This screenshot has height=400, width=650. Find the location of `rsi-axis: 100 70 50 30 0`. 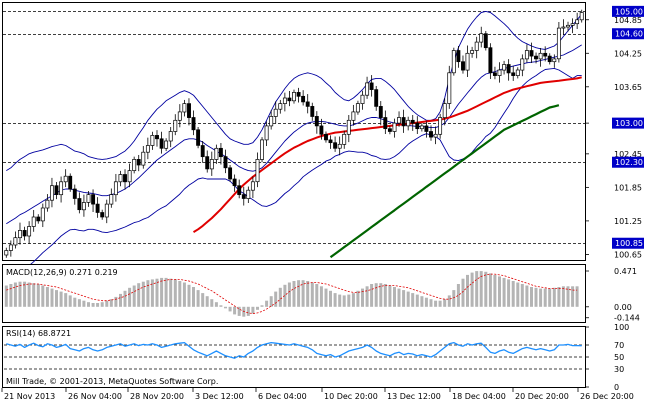

rsi-axis: 100 70 50 30 0 is located at coordinates (607, 357).